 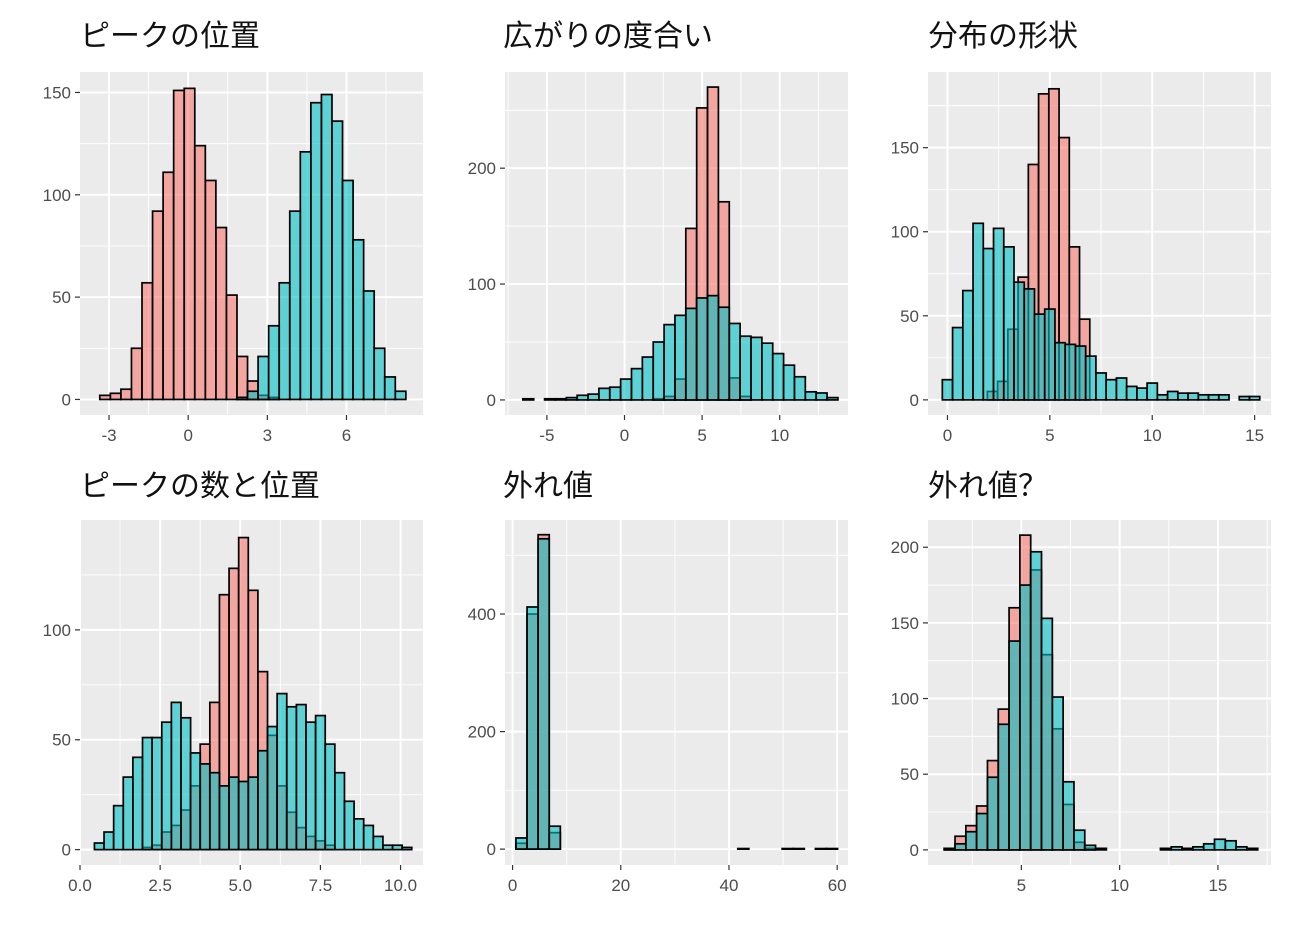 I want to click on y-tick-label: 150, so click(x=905, y=148).